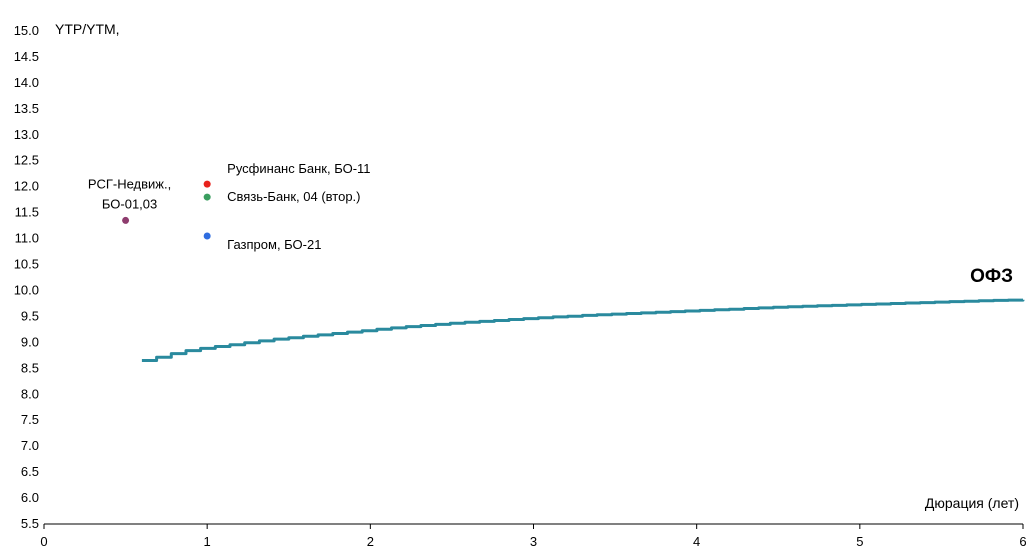 The height and width of the screenshot is (554, 1029). What do you see at coordinates (1022, 541) in the screenshot?
I see `x-tick-label: 6` at bounding box center [1022, 541].